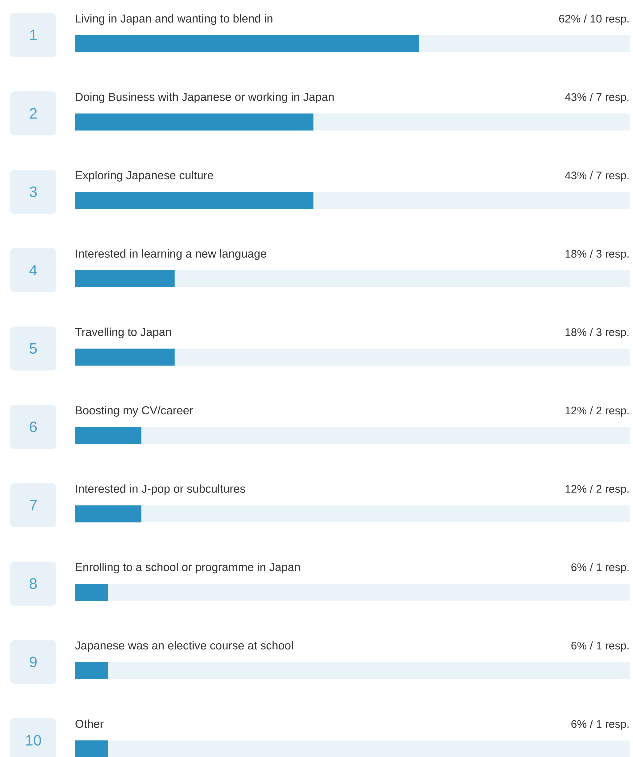  Describe the element at coordinates (171, 255) in the screenshot. I see `y-tick-label: Interested in learning a new language` at that location.